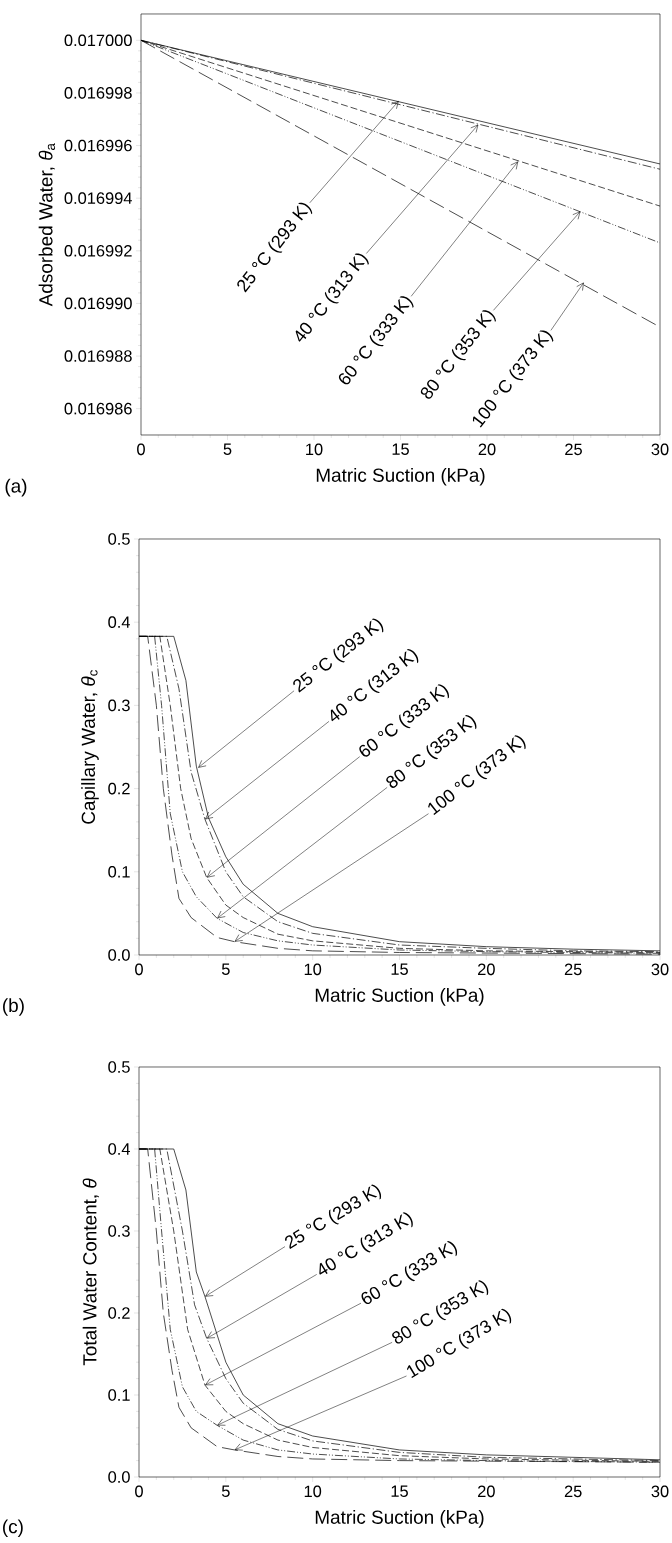  I want to click on y-axis-title: Total Water Content, θ, so click(90, 1272).